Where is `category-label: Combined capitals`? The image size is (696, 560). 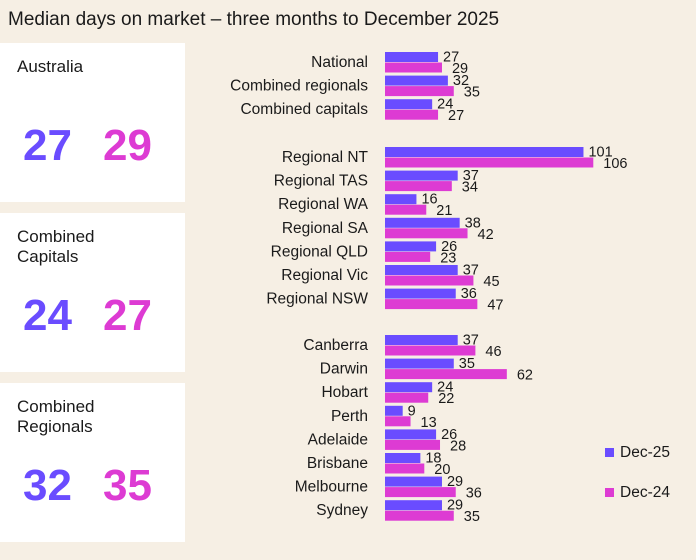
category-label: Combined capitals is located at coordinates (304, 109).